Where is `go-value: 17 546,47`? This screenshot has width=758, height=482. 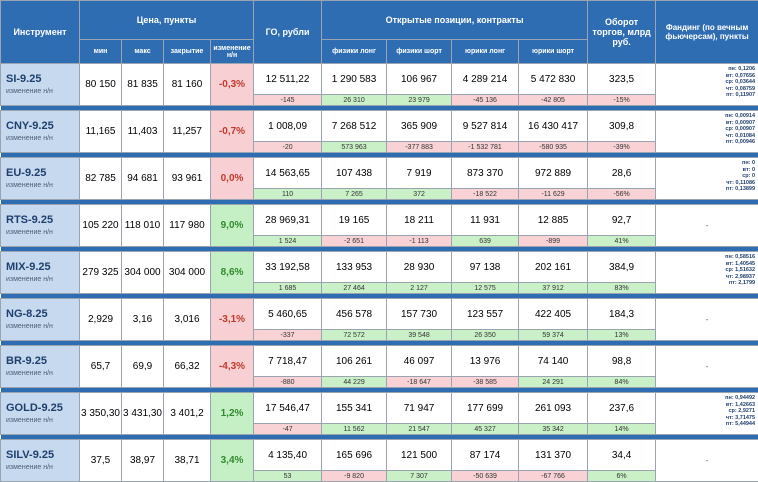
go-value: 17 546,47 is located at coordinates (288, 408).